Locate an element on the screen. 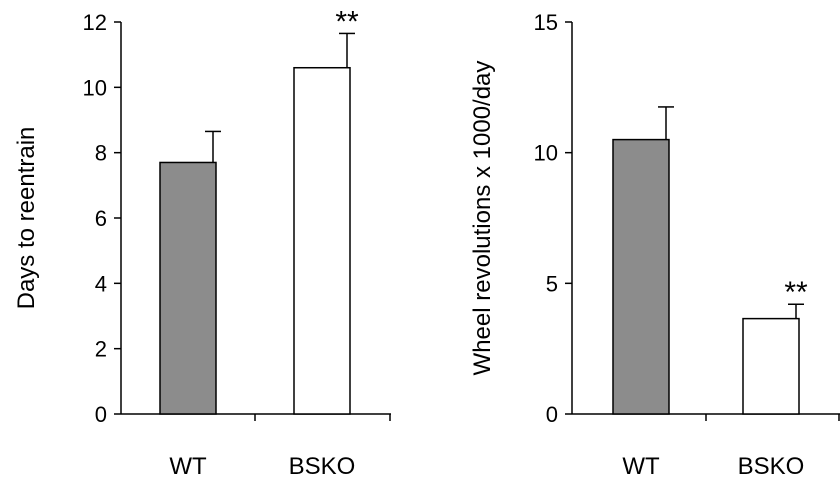 This screenshot has width=840, height=481. y-tick-label: 12 is located at coordinates (95, 22).